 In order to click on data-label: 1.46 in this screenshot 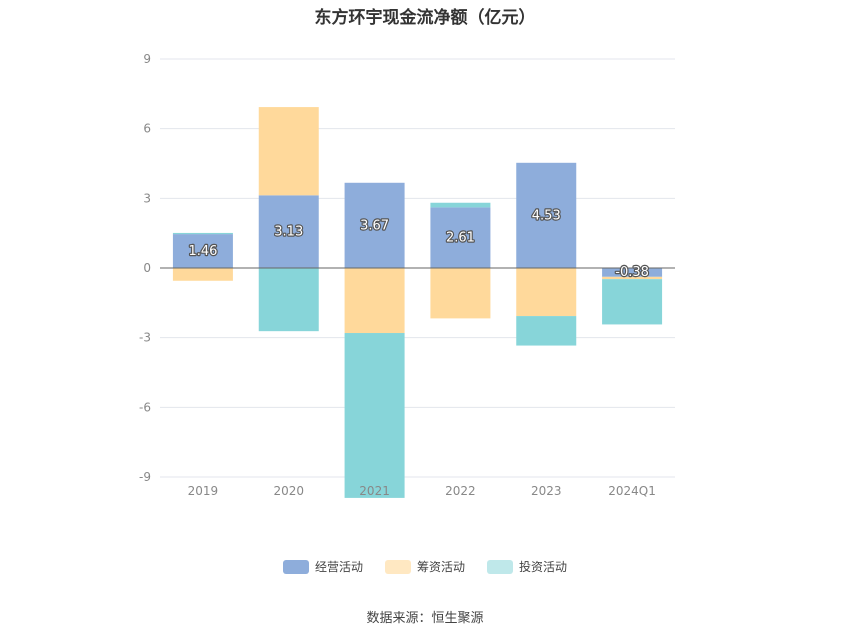, I will do `click(202, 251)`.